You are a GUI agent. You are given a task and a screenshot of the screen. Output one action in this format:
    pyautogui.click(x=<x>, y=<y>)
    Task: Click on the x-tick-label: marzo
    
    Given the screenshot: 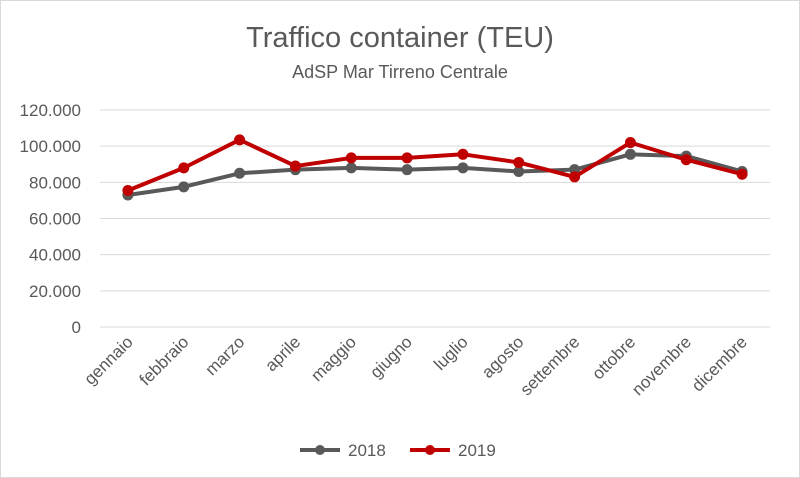 What is the action you would take?
    pyautogui.click(x=225, y=355)
    